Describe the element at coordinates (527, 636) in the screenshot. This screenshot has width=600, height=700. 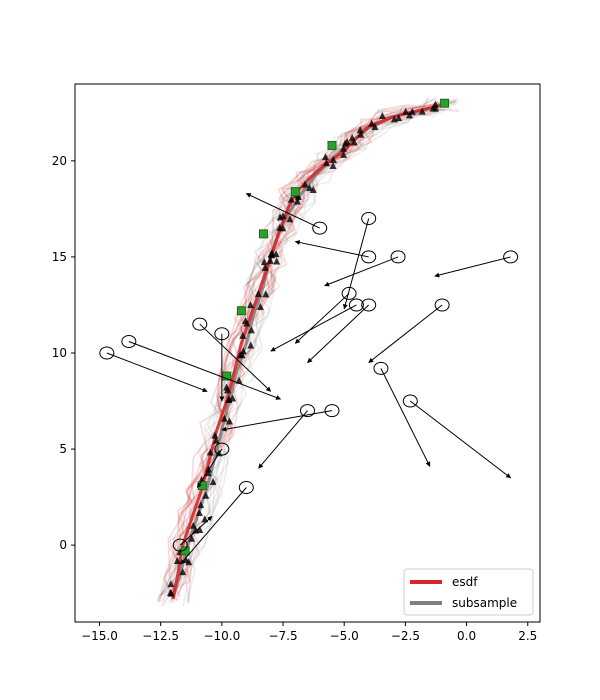
I see `x-tick-label: 2.5` at that location.